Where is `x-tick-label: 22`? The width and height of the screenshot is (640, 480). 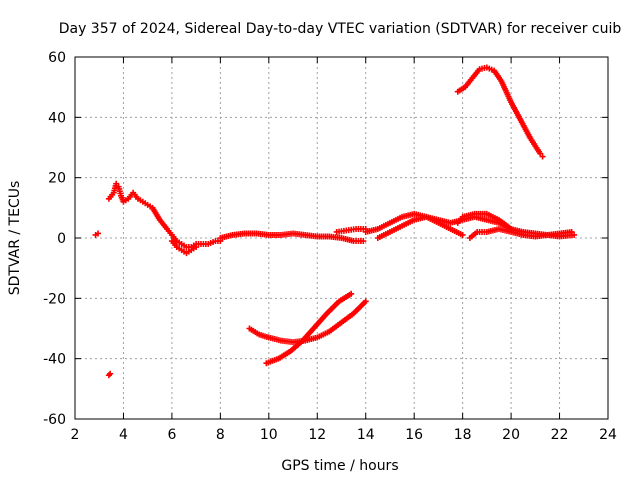 x-tick-label: 22 is located at coordinates (560, 435).